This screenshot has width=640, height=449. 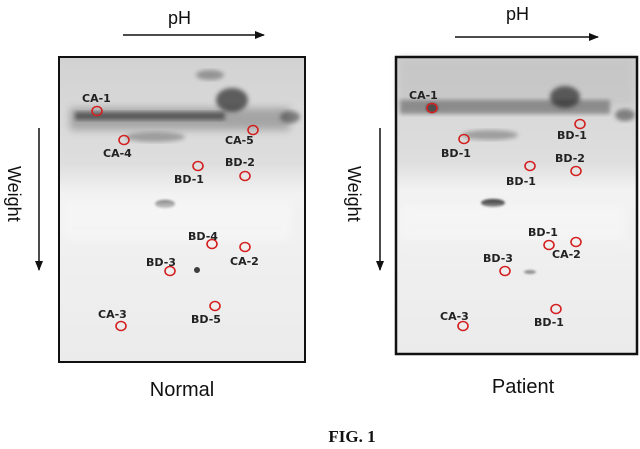 I want to click on spot-normal-4: BD-1, so click(x=189, y=173).